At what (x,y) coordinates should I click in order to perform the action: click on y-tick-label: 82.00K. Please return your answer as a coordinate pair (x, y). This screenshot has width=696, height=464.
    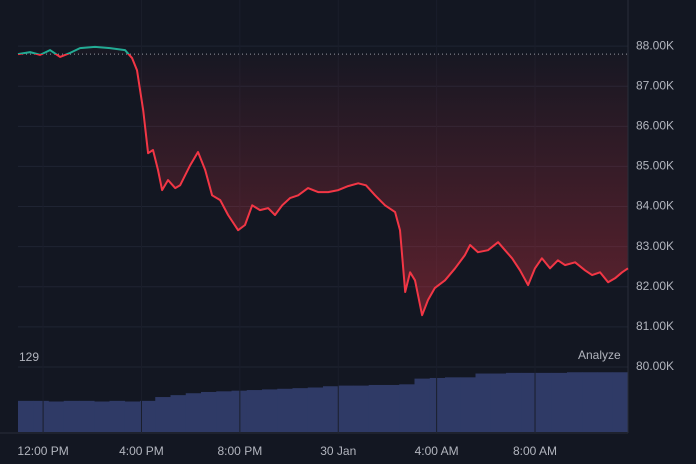
    Looking at the image, I should click on (655, 286).